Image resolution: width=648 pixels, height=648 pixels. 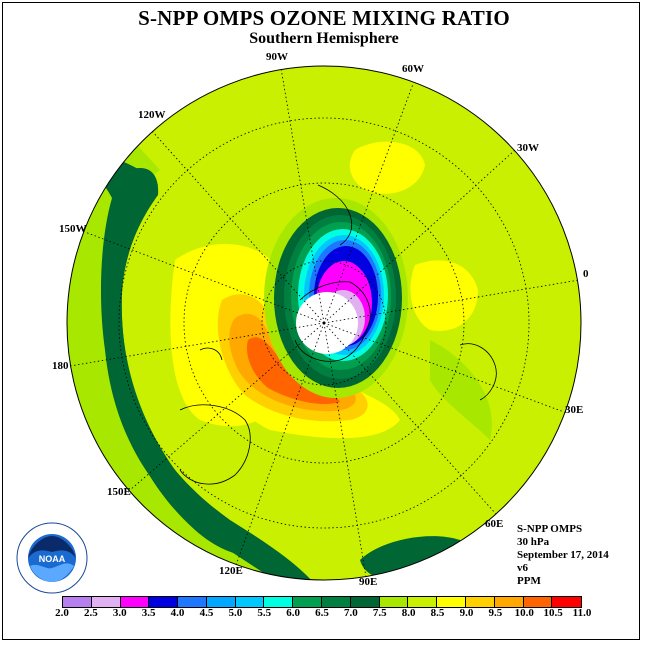 What do you see at coordinates (119, 613) in the screenshot?
I see `colorbar-tick-label: 3.0` at bounding box center [119, 613].